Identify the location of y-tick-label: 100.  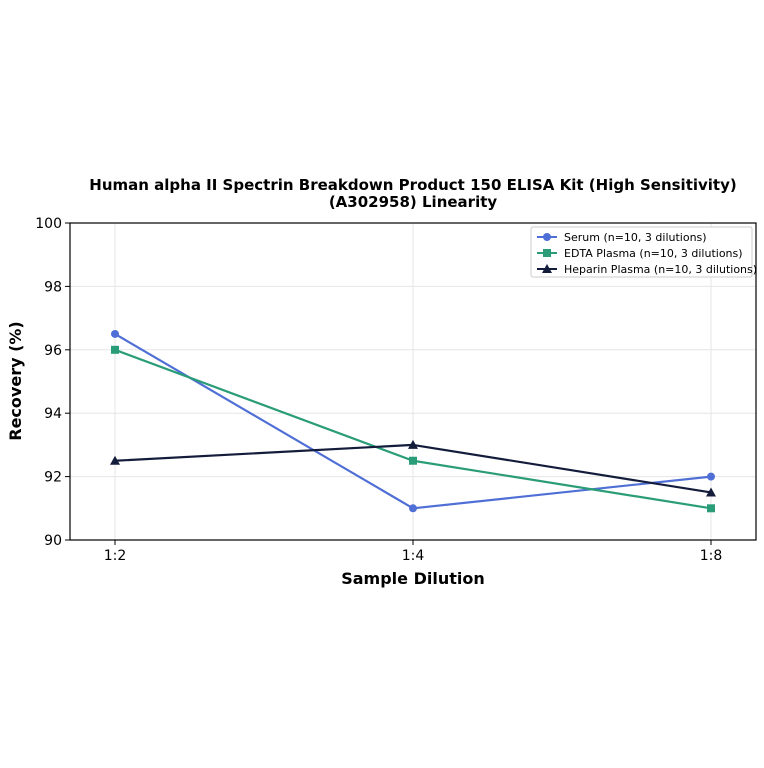
(48, 224).